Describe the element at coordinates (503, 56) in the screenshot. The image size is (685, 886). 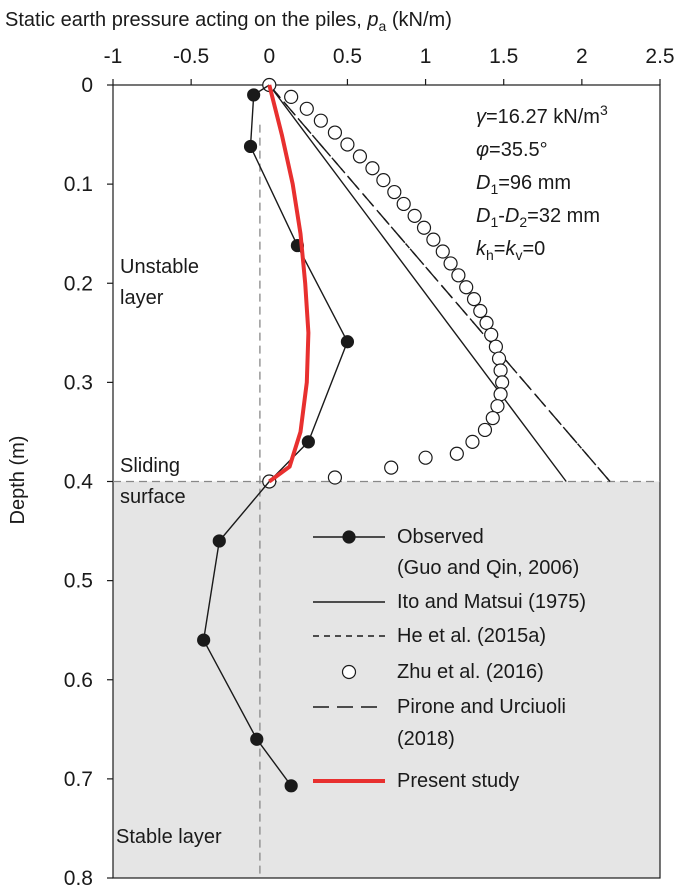
I see `x-tick-label: 1.5` at that location.